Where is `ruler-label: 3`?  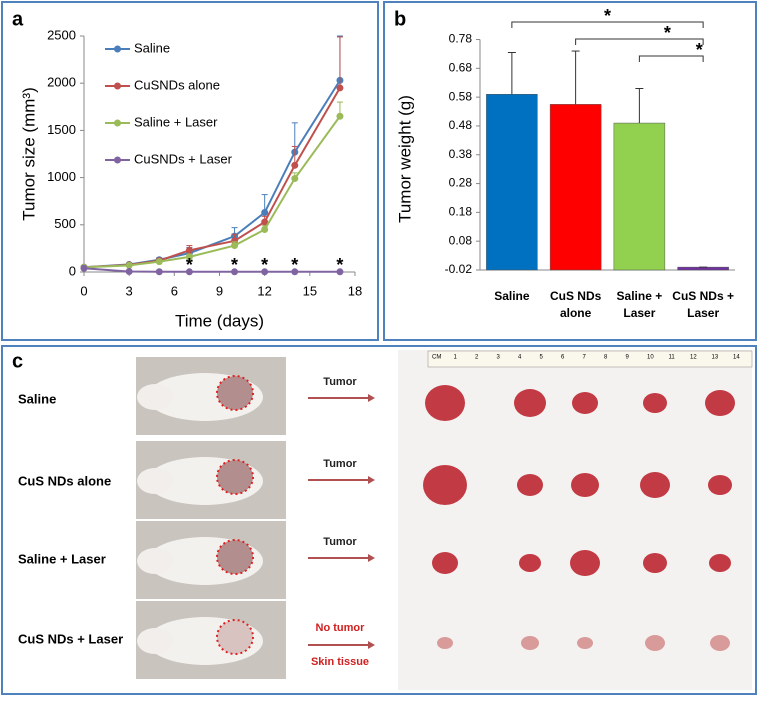 ruler-label: 3 is located at coordinates (499, 358).